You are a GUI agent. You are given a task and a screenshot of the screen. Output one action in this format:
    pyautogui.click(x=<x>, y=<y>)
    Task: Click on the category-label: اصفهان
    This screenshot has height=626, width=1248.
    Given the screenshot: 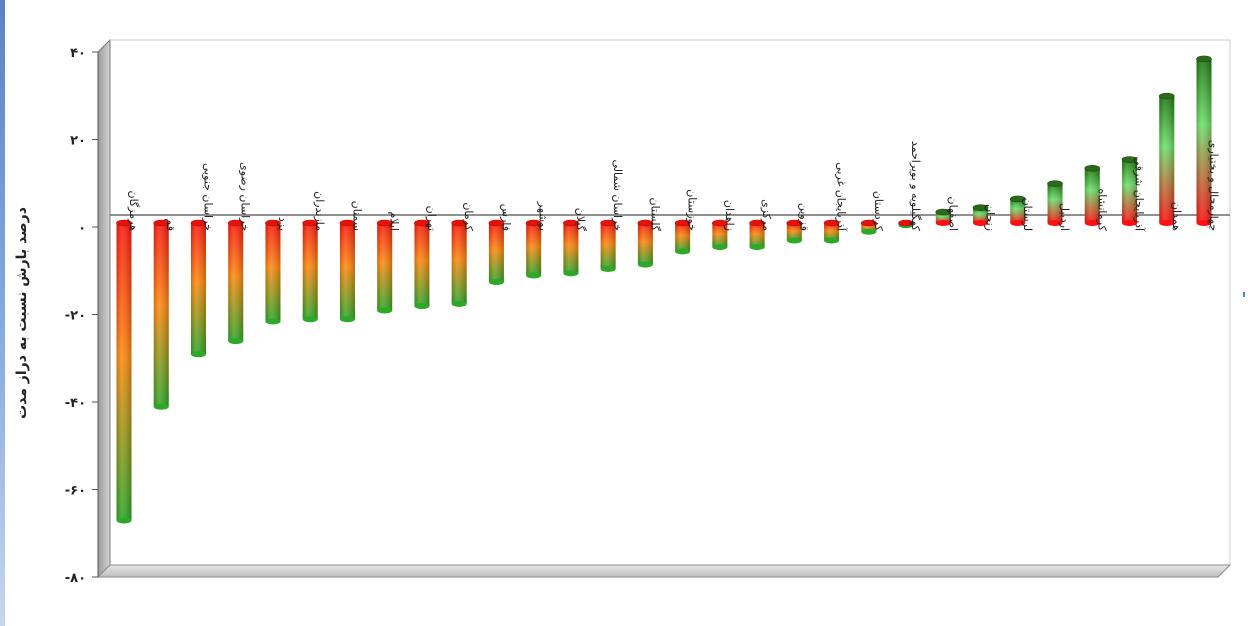 What is the action you would take?
    pyautogui.click(x=952, y=214)
    